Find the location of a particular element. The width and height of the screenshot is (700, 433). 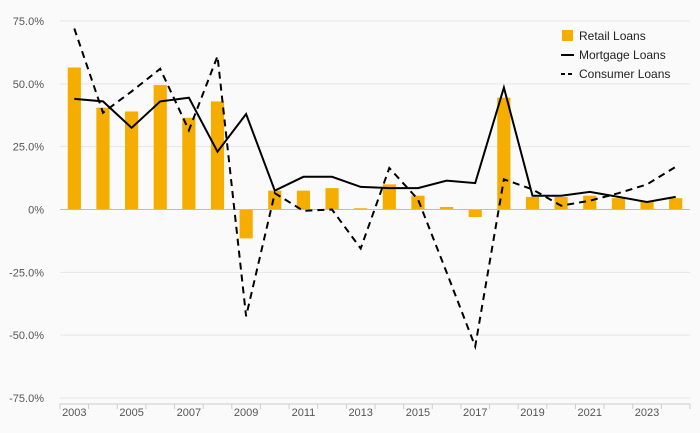

y-tick-label: 0% is located at coordinates (36, 211).